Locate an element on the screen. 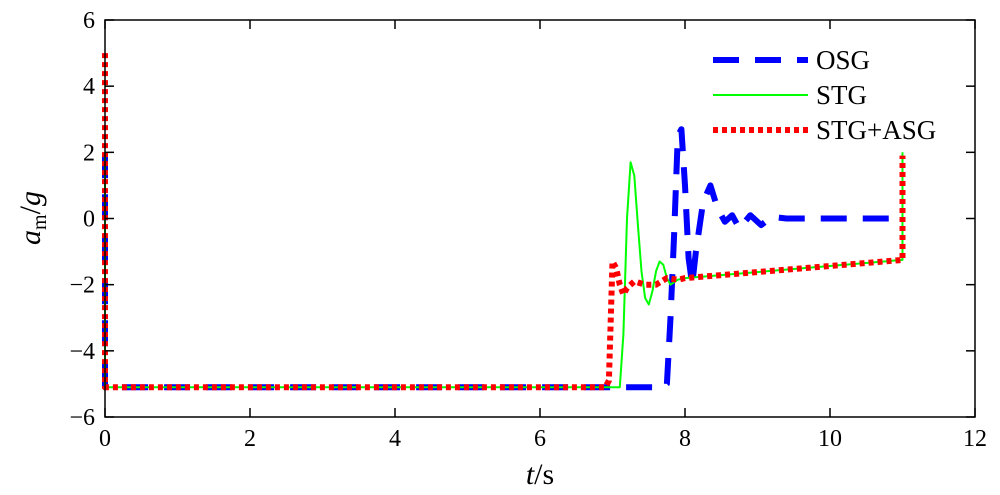  y-tick-label: −4 is located at coordinates (82, 352).